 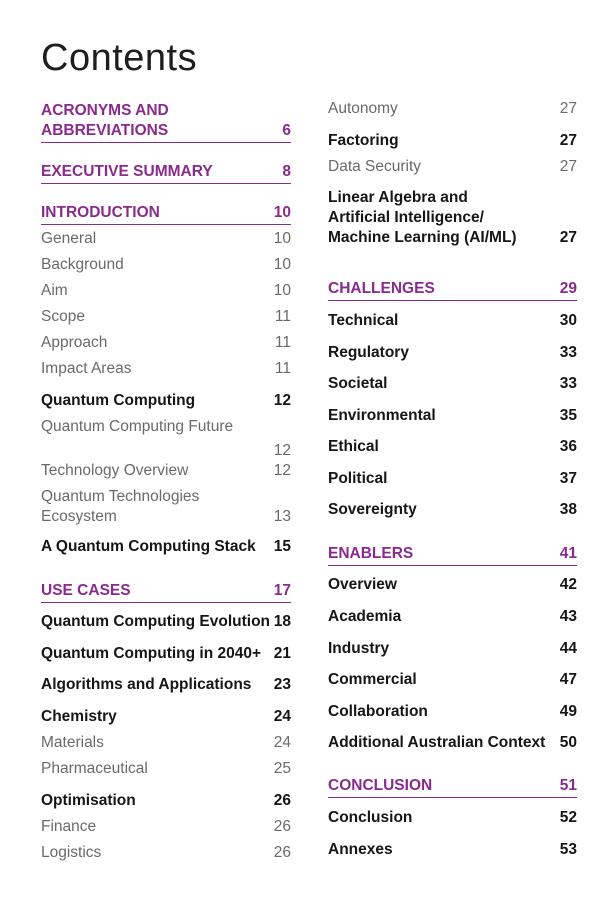 What do you see at coordinates (365, 616) in the screenshot?
I see `toc-entry-title: Academia` at bounding box center [365, 616].